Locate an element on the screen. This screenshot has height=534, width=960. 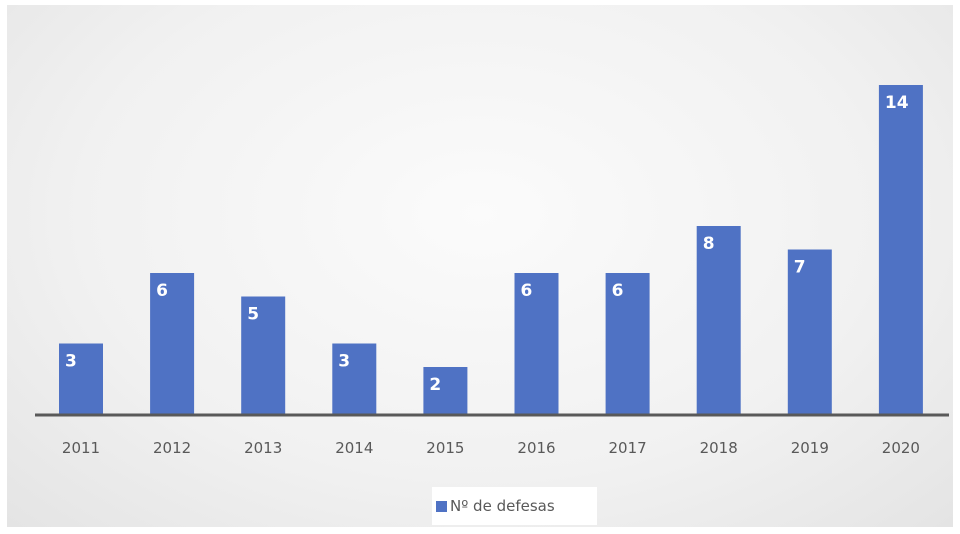
data-label-2018: 8 is located at coordinates (709, 244).